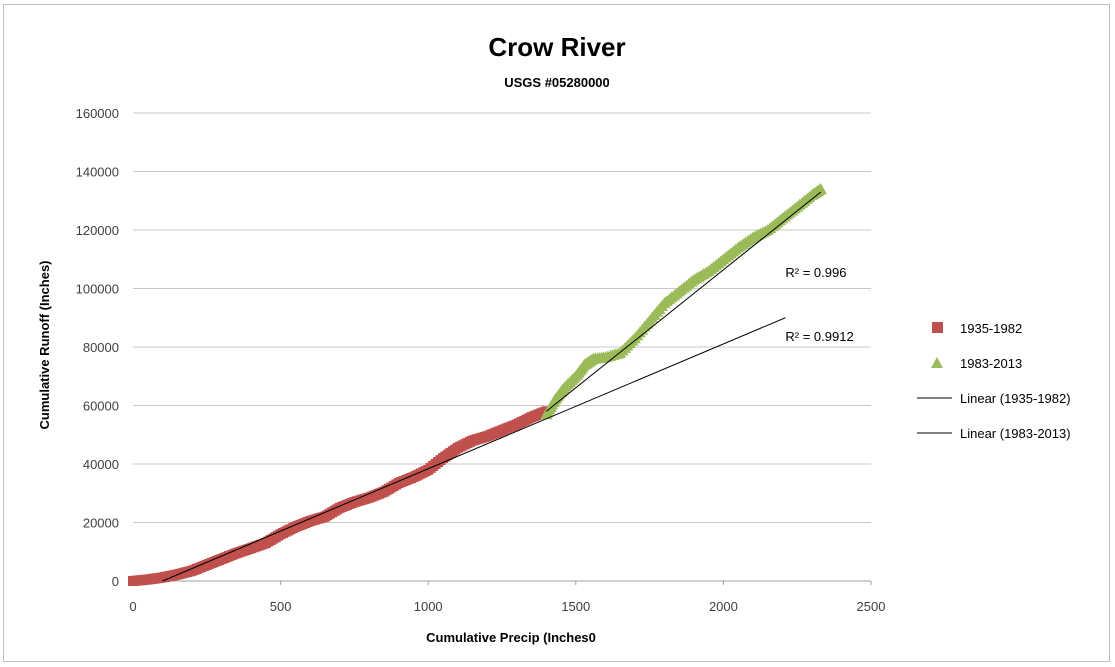 The image size is (1115, 667). What do you see at coordinates (101, 464) in the screenshot?
I see `y-tick-label: 40000` at bounding box center [101, 464].